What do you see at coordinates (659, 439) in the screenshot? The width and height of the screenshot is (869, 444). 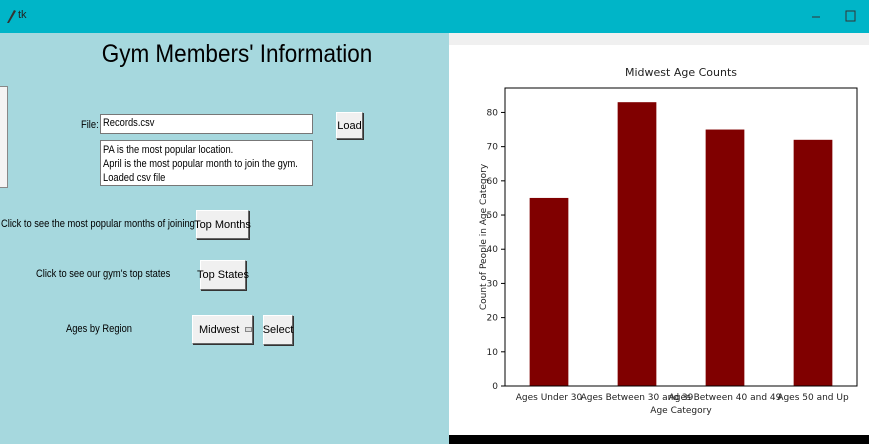 I see `bottom-bar` at bounding box center [659, 439].